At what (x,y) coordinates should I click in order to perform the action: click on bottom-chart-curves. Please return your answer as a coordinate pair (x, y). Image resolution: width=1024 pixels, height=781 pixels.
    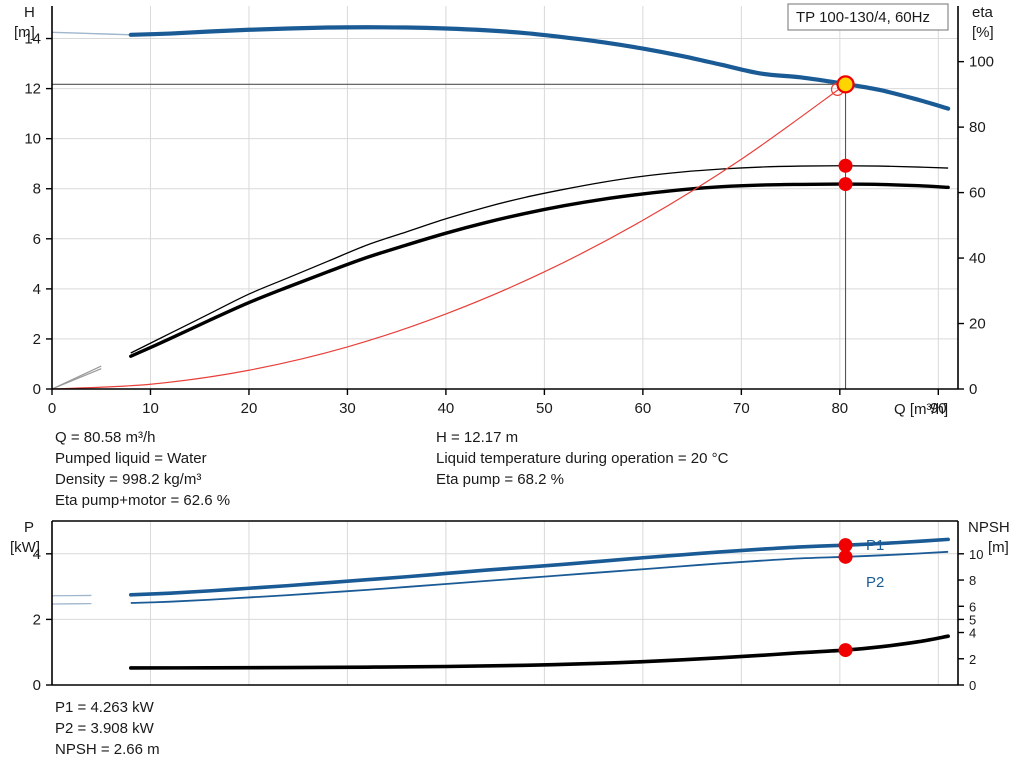
    Looking at the image, I should click on (500, 603).